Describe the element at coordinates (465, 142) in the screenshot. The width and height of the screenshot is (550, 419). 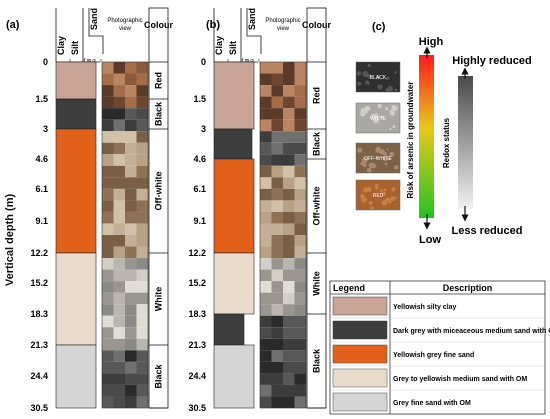
I see `redox-bar` at that location.